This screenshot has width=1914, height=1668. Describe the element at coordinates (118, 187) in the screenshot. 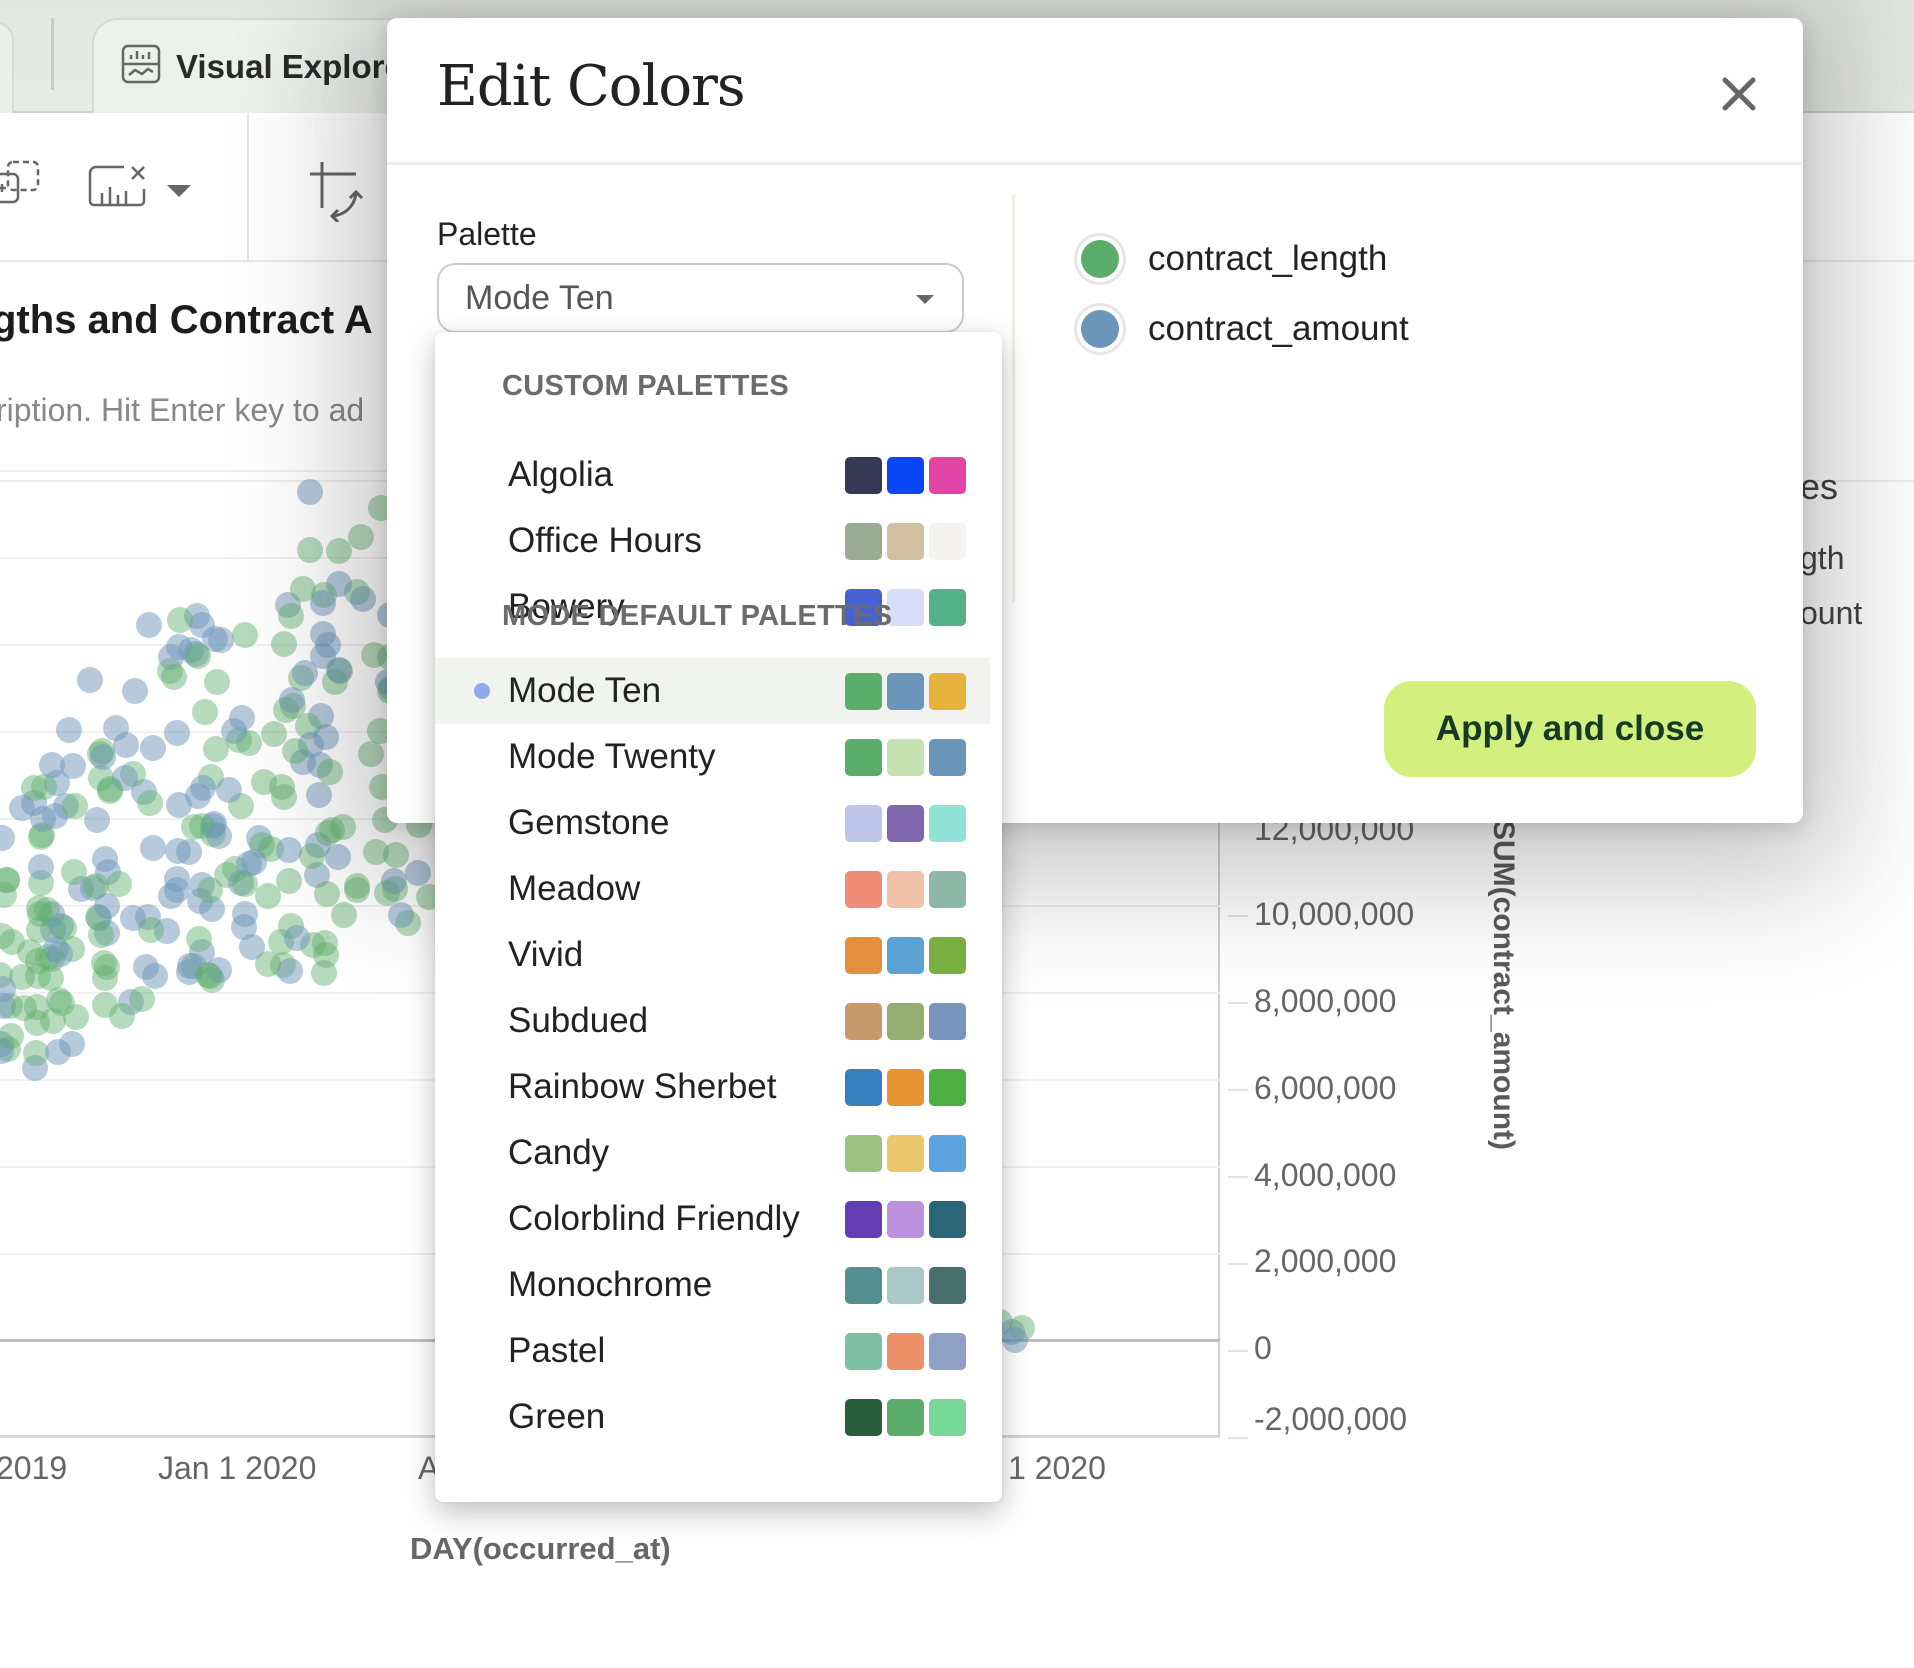

I see `remove-chart-icon` at that location.